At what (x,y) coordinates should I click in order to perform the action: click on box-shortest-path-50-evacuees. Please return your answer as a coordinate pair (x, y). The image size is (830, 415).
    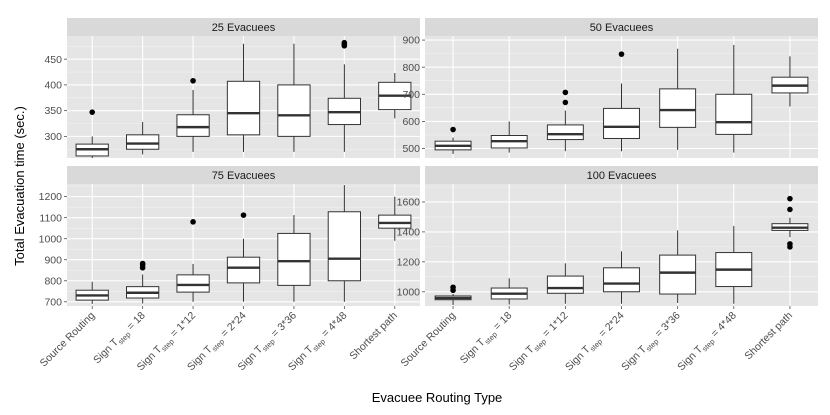
    Looking at the image, I should click on (790, 81).